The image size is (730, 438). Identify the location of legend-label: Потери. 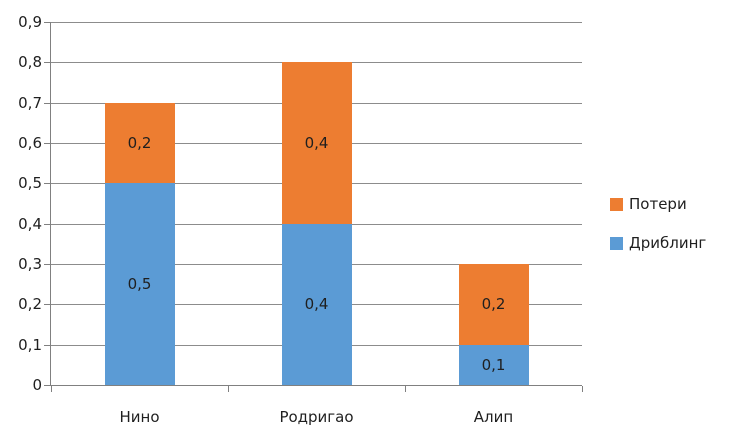
(658, 204).